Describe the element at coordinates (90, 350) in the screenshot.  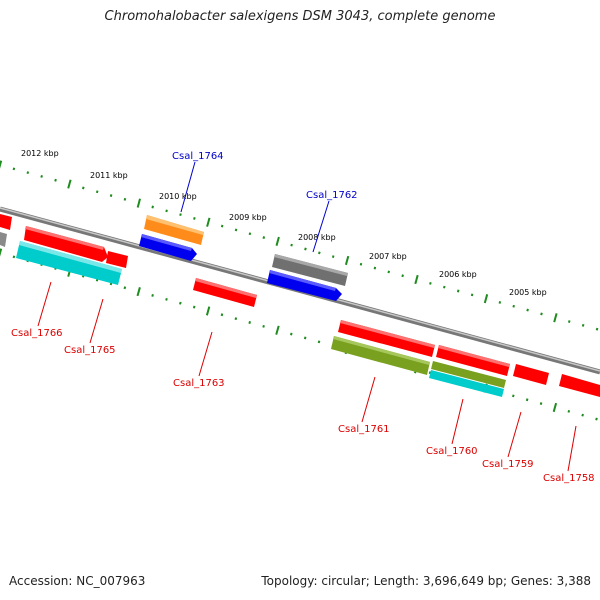
I see `gene-label-csal-1765: Csal_1765` at that location.